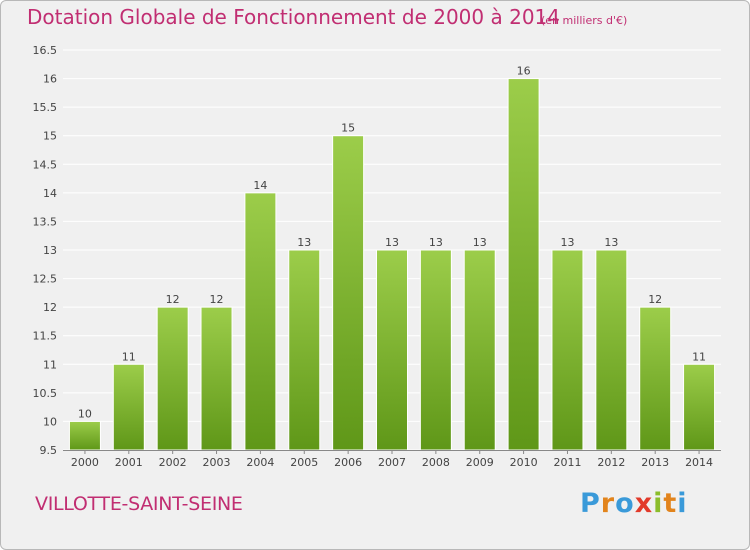 This screenshot has width=750, height=550. Describe the element at coordinates (435, 350) in the screenshot. I see `bar-2008` at that location.